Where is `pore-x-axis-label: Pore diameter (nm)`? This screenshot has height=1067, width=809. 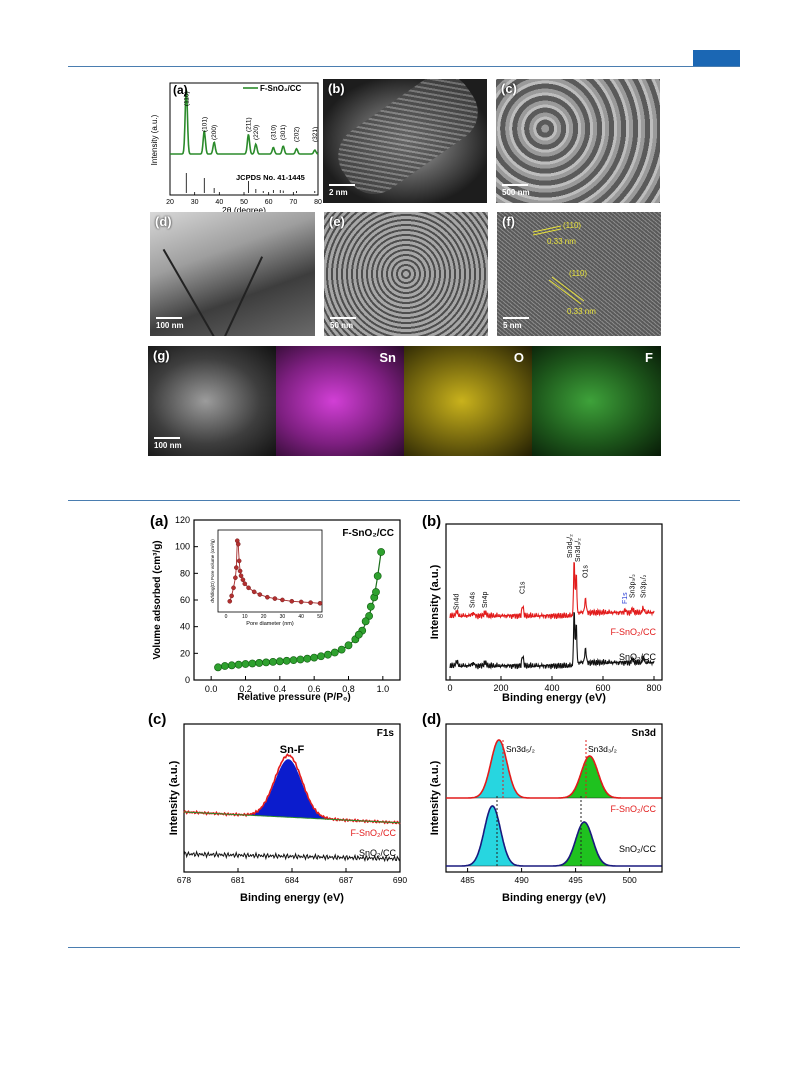 pore-x-axis-label: Pore diameter (nm) is located at coordinates (270, 624).